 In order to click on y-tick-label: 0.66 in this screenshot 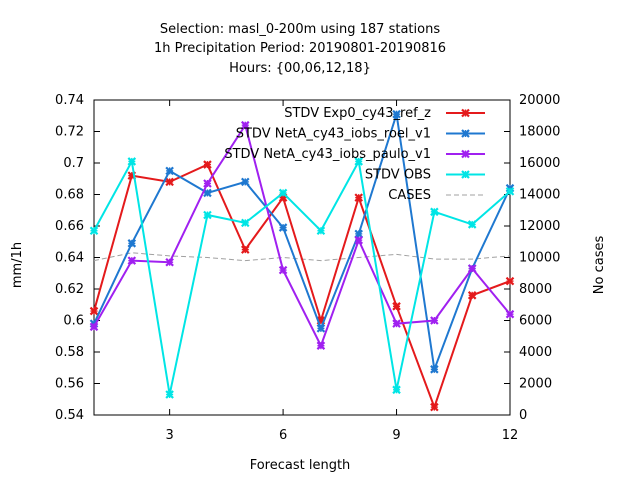, I will do `click(69, 226)`.